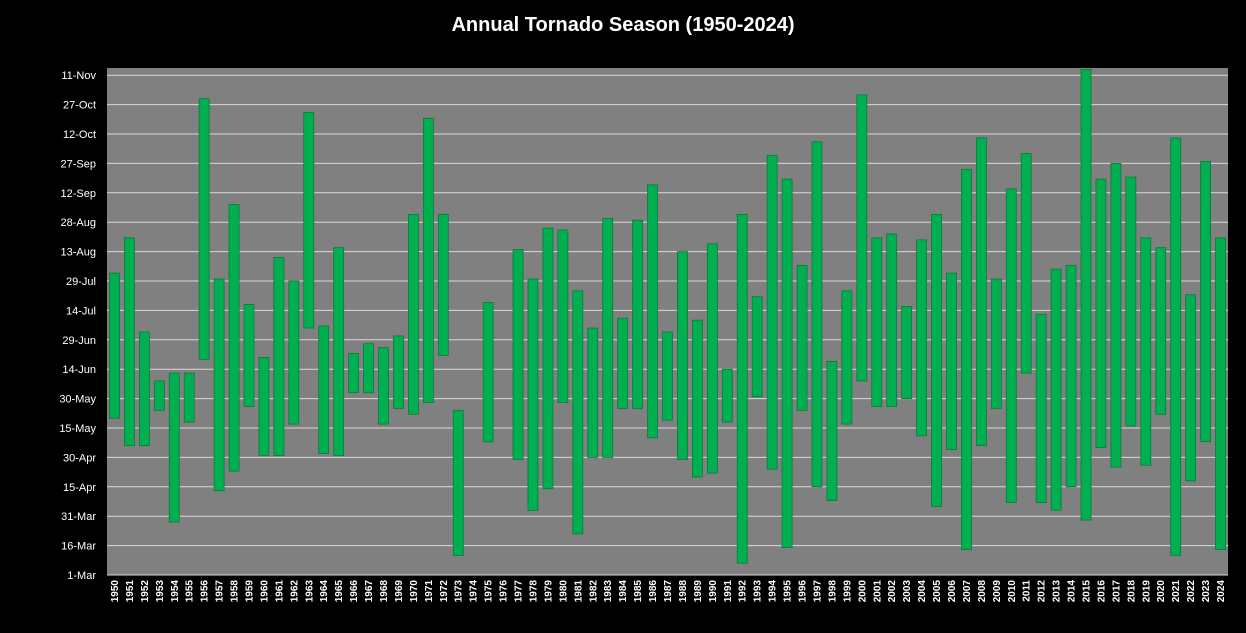 Image resolution: width=1246 pixels, height=633 pixels. I want to click on x-tick-label: 1967, so click(369, 591).